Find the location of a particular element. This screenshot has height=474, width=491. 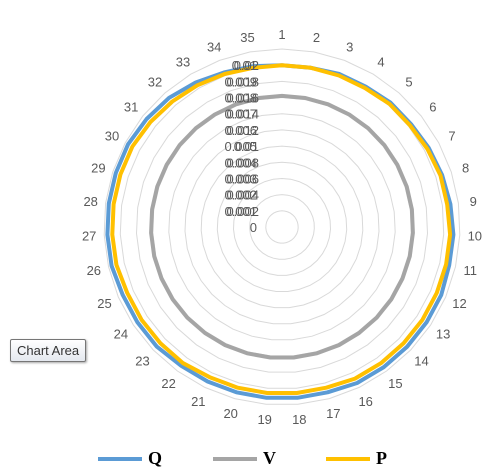

legend-item-q: Q is located at coordinates (130, 458).